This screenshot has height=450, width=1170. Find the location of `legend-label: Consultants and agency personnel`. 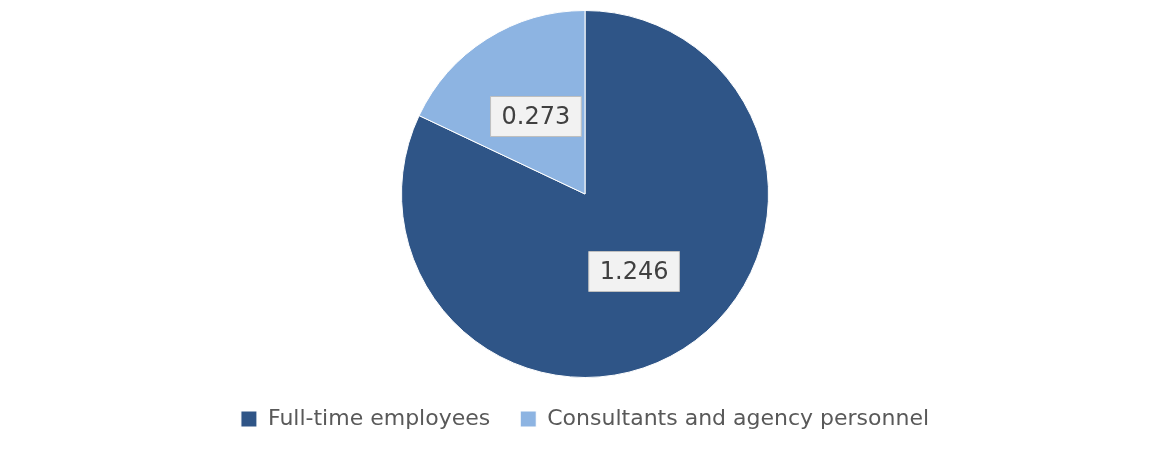

legend-label: Consultants and agency personnel is located at coordinates (738, 417).